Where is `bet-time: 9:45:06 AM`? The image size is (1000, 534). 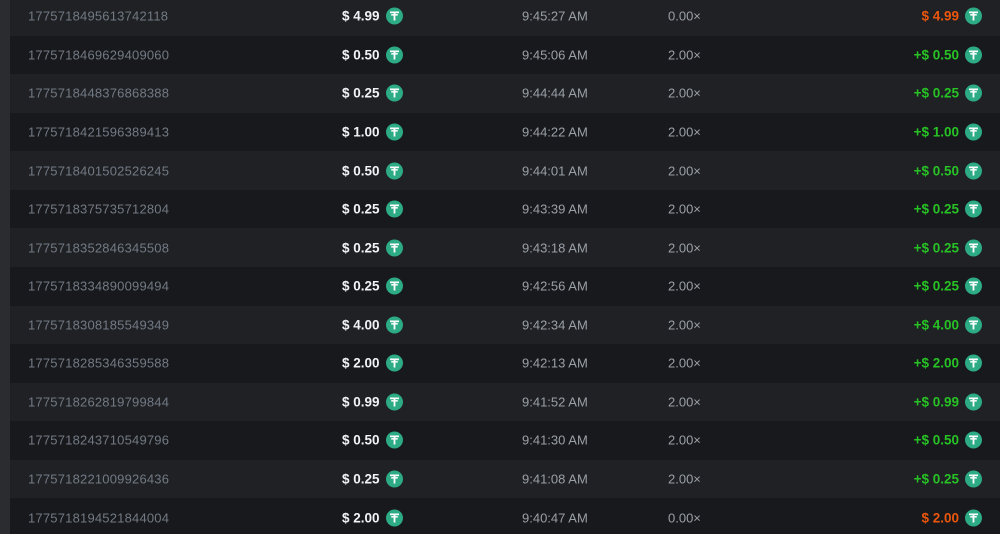
bet-time: 9:45:06 AM is located at coordinates (555, 55).